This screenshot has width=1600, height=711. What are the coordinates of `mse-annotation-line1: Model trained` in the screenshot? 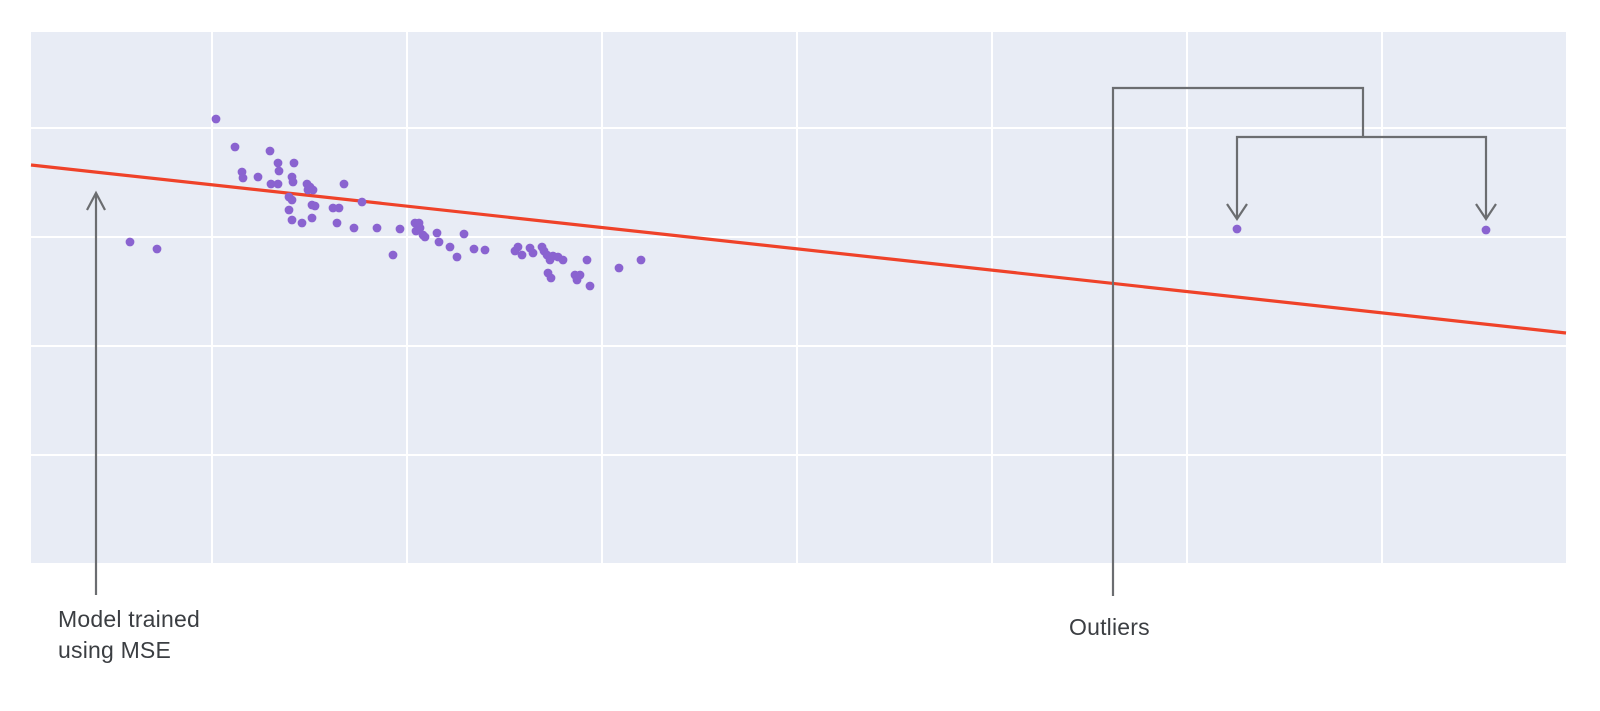 It's located at (129, 619).